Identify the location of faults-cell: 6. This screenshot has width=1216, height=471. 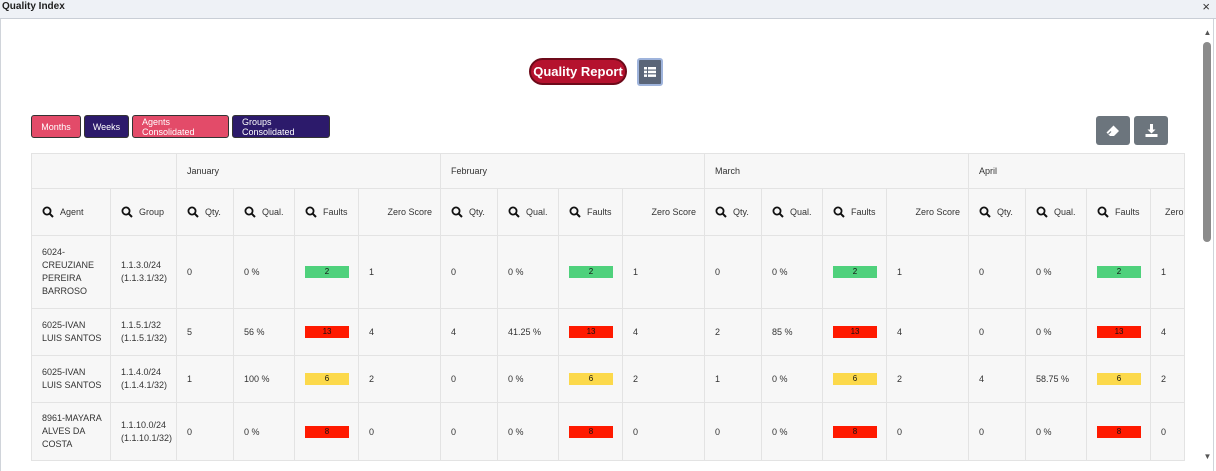
(1119, 379).